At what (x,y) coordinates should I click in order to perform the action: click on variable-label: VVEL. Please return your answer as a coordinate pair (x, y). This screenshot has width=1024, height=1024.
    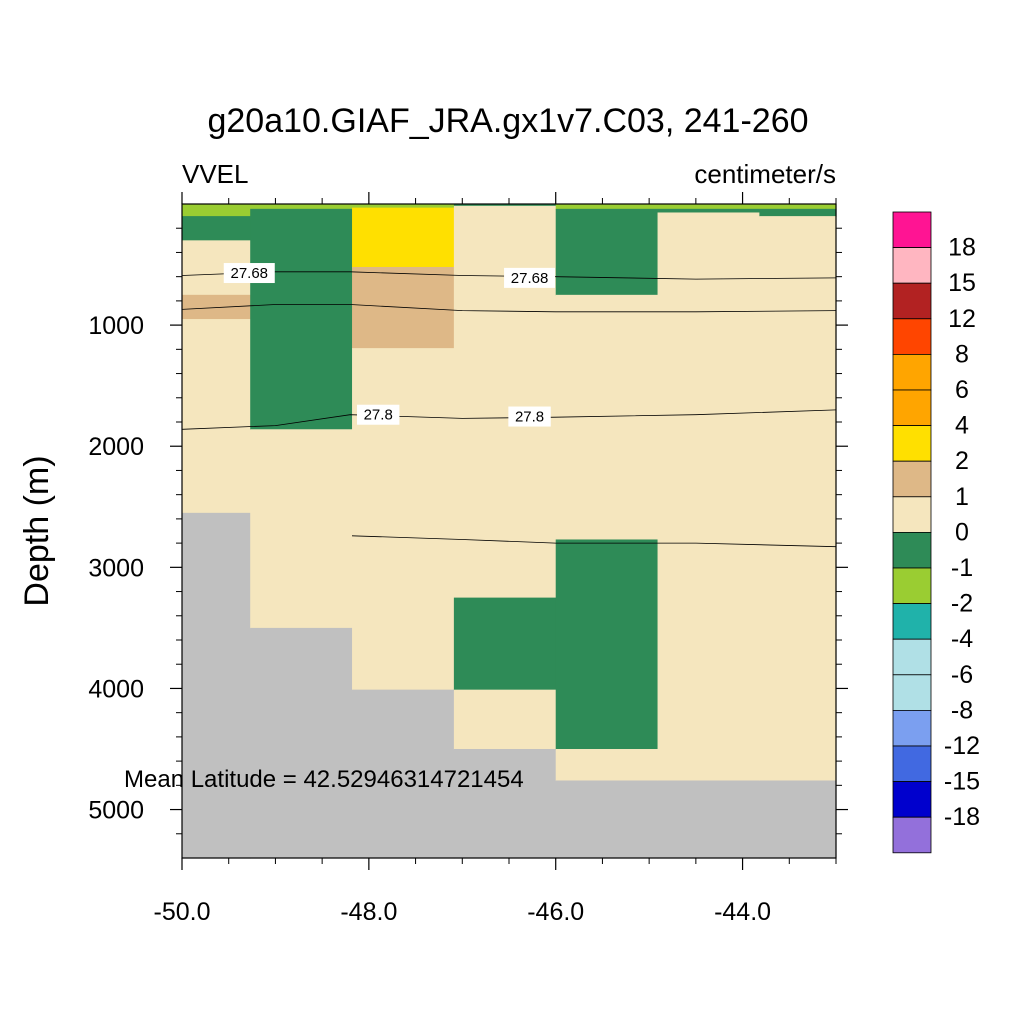
    Looking at the image, I should click on (215, 174).